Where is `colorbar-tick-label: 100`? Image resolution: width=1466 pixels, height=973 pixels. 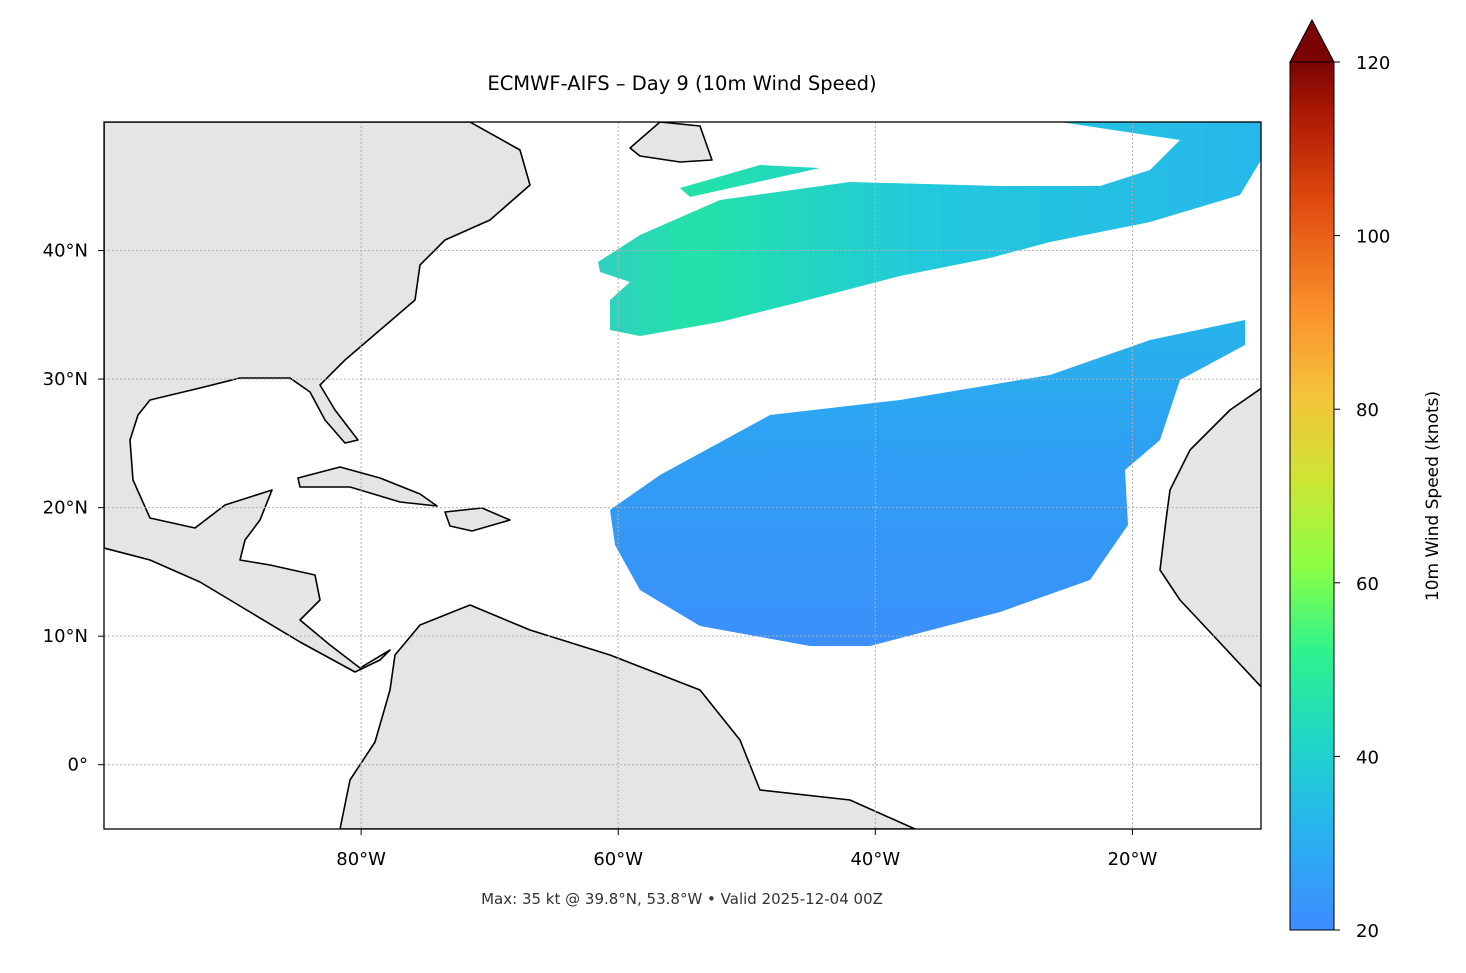 colorbar-tick-label: 100 is located at coordinates (1373, 237).